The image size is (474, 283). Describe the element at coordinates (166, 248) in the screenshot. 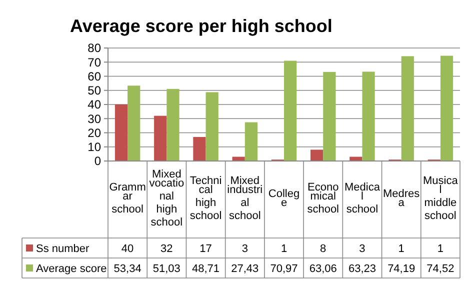

I see `data-label: 32` at that location.